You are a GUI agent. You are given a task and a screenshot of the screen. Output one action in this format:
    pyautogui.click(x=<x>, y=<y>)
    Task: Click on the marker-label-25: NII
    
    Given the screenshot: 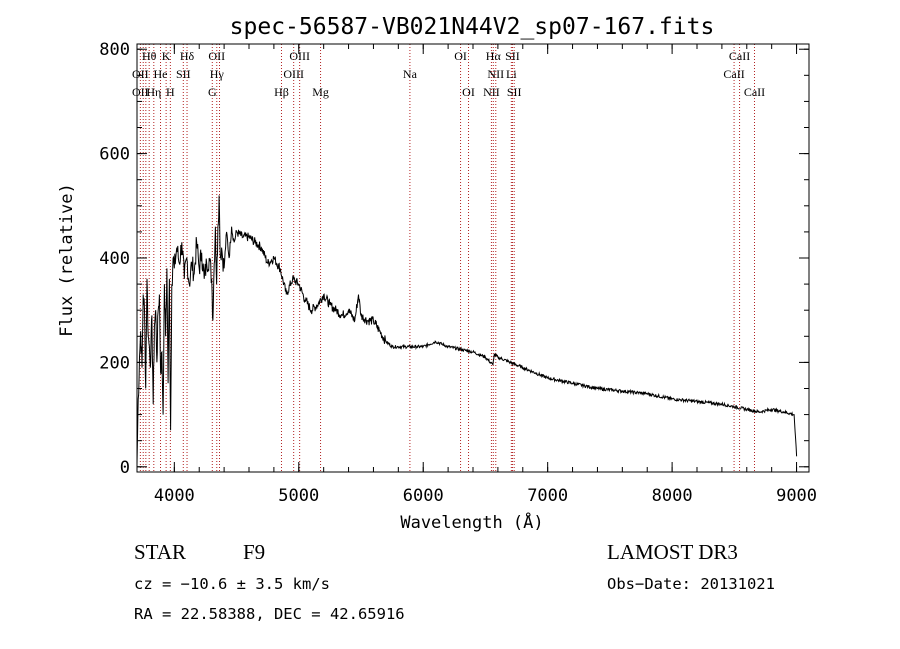 What is the action you would take?
    pyautogui.click(x=491, y=92)
    